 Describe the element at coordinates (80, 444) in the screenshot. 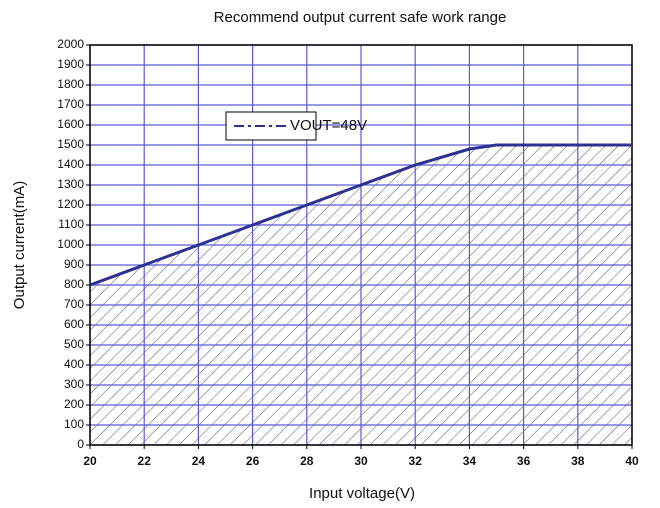

I see `y-tick-label: 0` at that location.